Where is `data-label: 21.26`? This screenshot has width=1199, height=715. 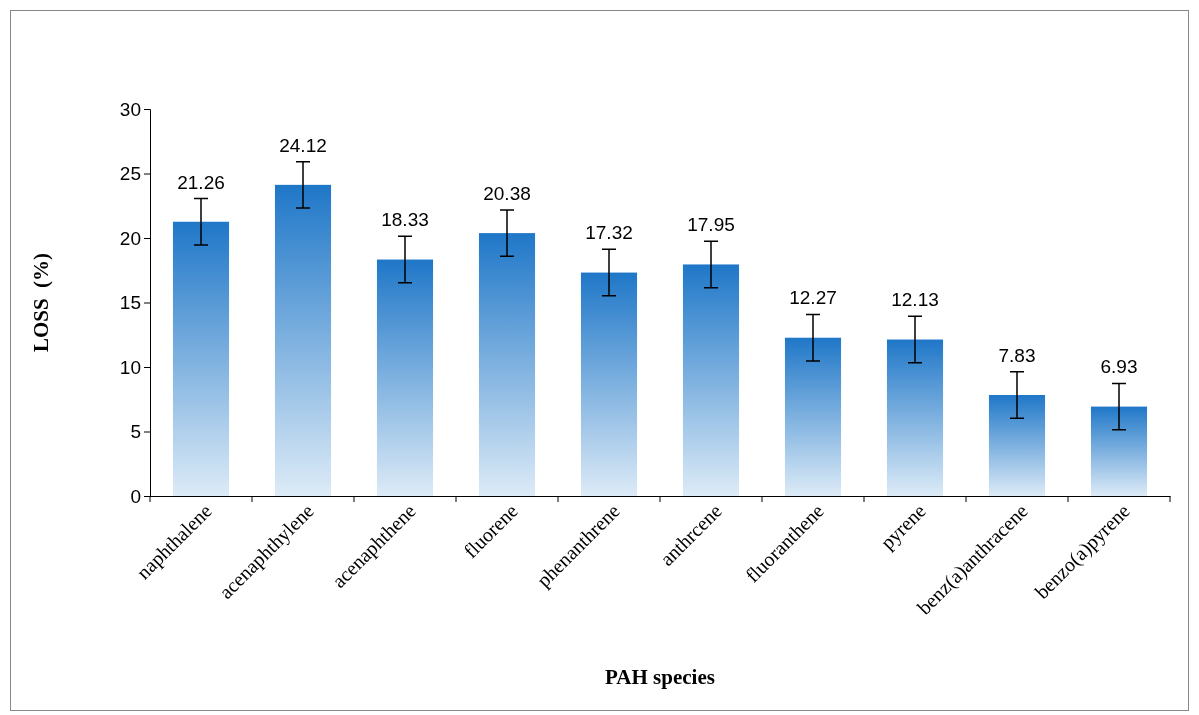 data-label: 21.26 is located at coordinates (201, 182).